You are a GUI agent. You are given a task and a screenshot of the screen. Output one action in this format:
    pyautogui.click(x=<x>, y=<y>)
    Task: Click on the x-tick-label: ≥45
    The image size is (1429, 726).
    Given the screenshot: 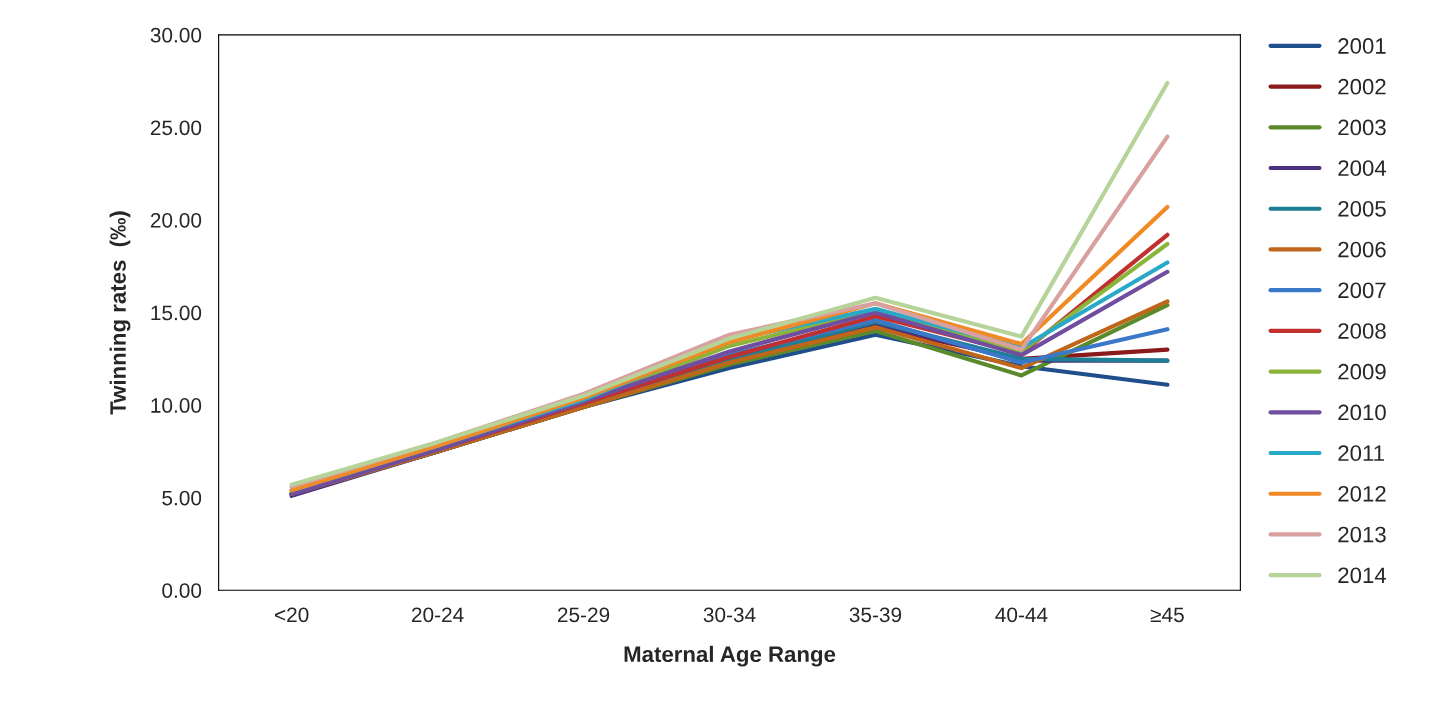 What is the action you would take?
    pyautogui.click(x=1167, y=615)
    